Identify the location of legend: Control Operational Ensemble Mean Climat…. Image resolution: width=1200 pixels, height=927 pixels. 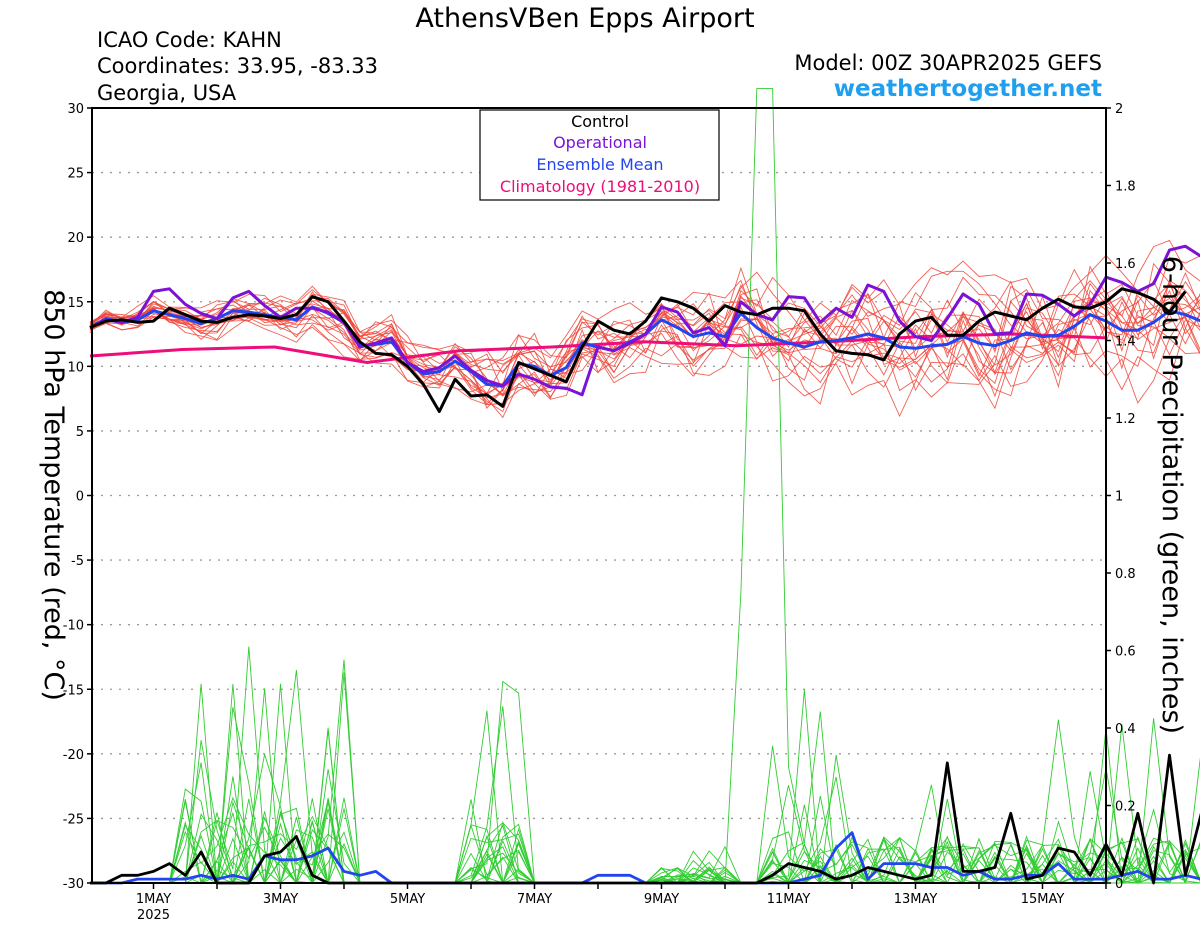
(599, 155).